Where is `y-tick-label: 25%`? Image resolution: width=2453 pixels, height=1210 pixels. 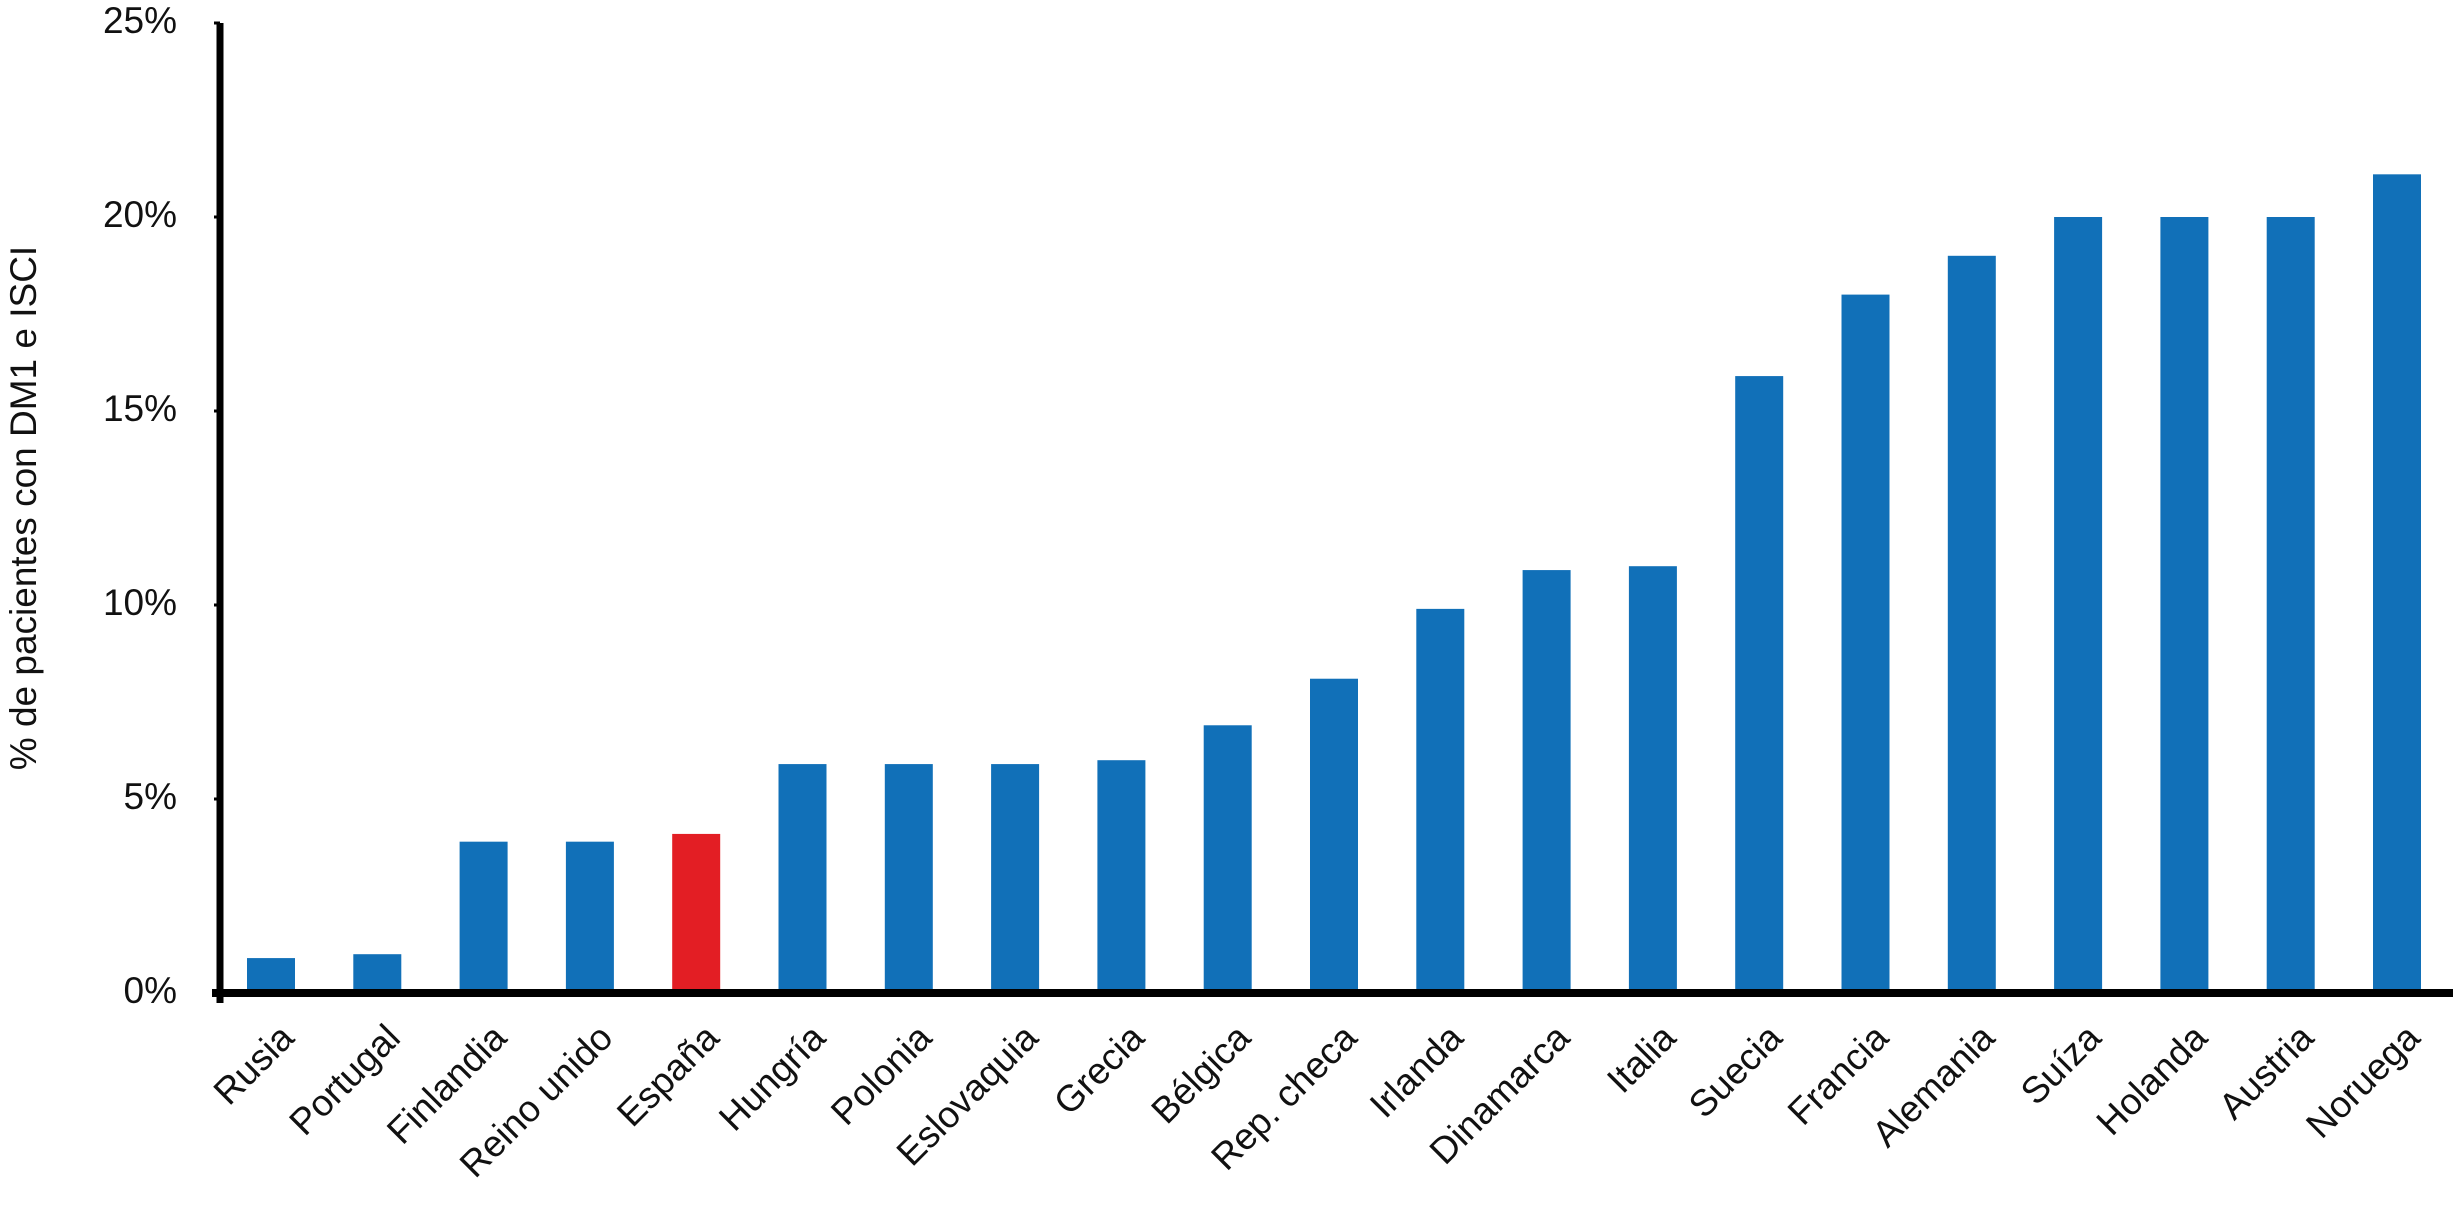 y-tick-label: 25% is located at coordinates (140, 20).